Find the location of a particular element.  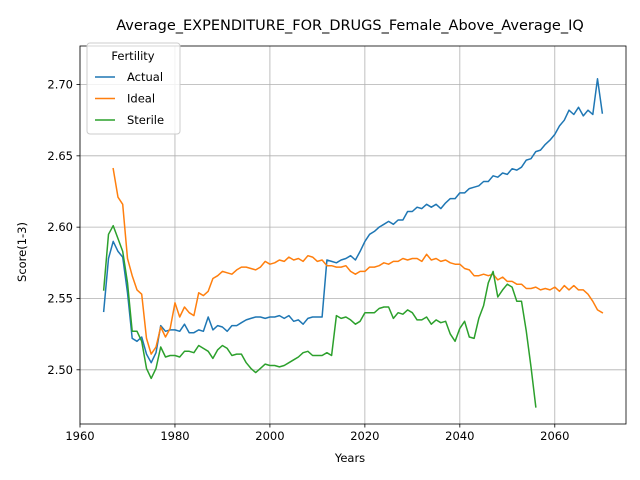

x-tick-label: 2040 is located at coordinates (459, 436).